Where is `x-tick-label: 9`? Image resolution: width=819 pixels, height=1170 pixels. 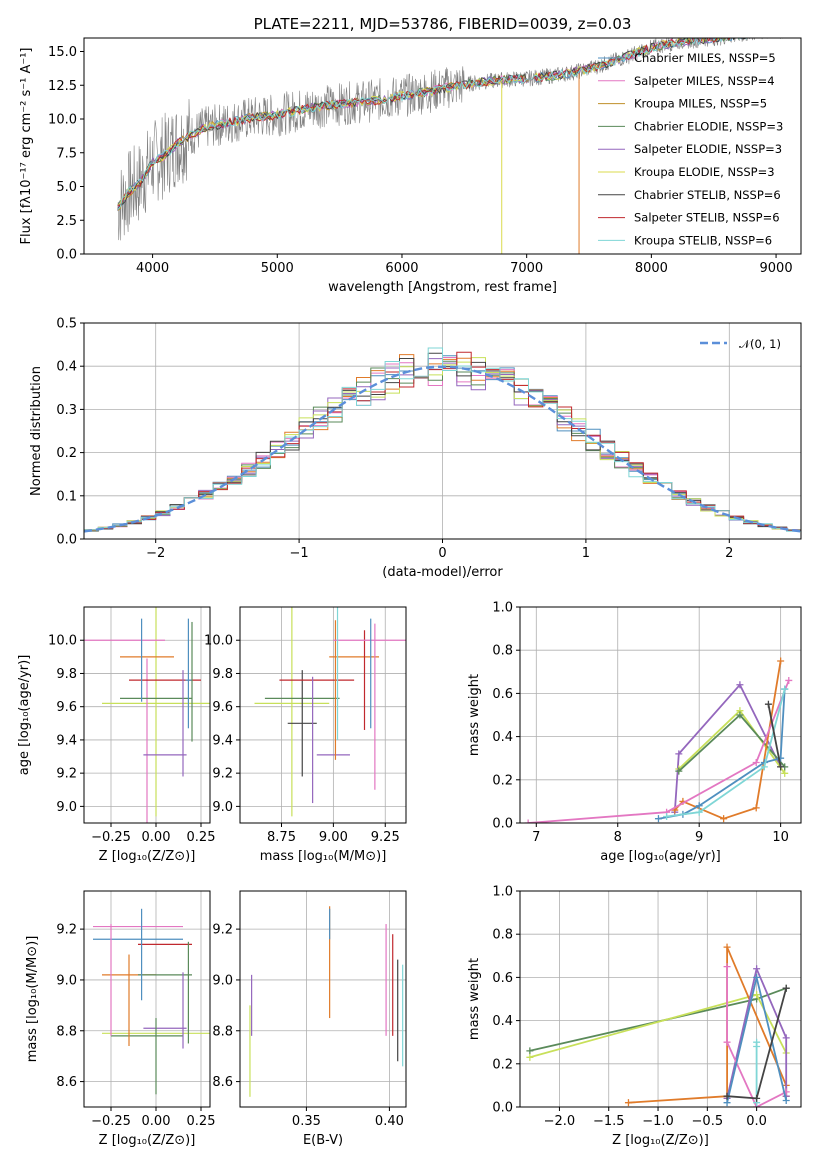
x-tick-label: 9 is located at coordinates (699, 837).